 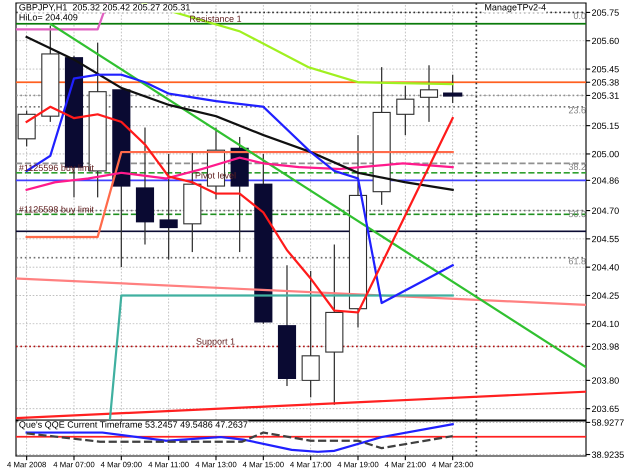 What do you see at coordinates (215, 342) in the screenshot?
I see `ref-line-label: Support 1` at bounding box center [215, 342].